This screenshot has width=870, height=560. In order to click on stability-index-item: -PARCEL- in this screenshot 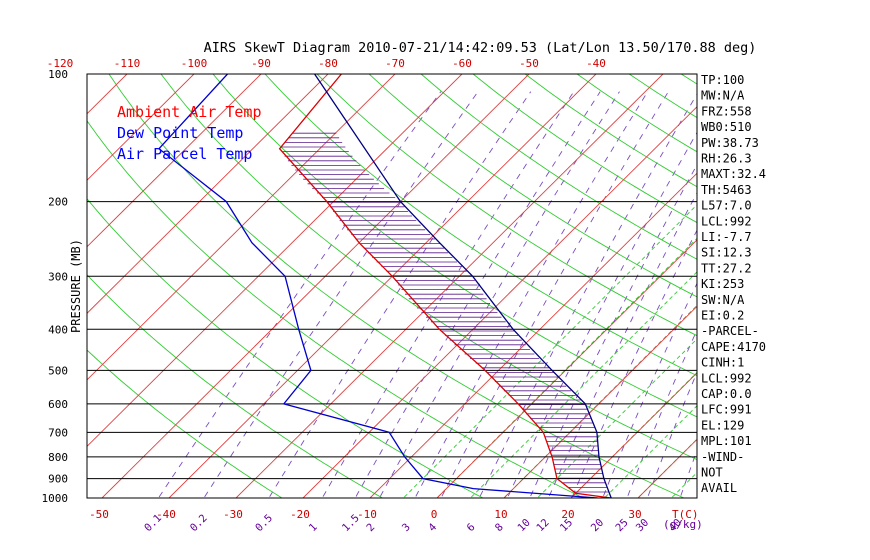, I will do `click(730, 331)`.